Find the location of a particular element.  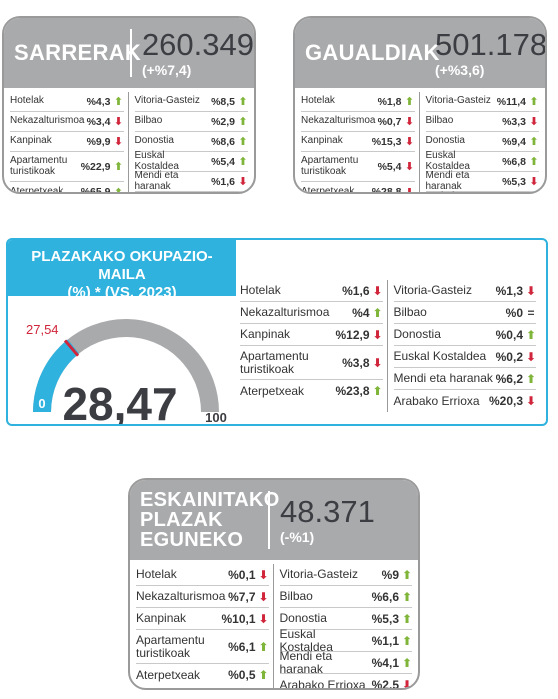

item-value: %0,5 is located at coordinates (242, 675).